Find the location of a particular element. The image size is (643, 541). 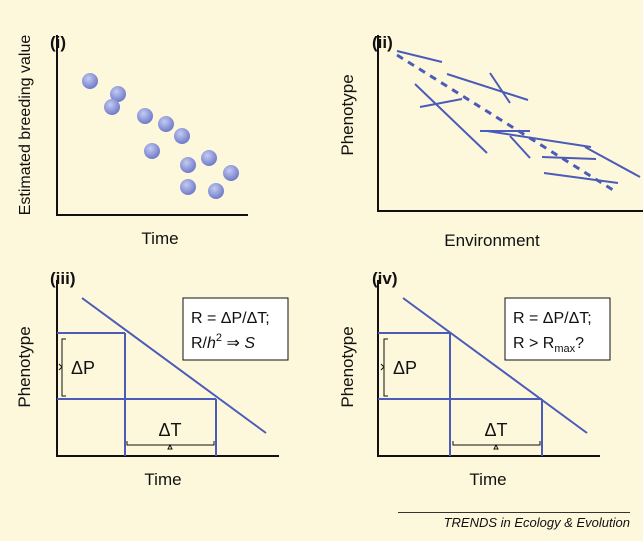

mean-reaction-norm is located at coordinates (505, 122).